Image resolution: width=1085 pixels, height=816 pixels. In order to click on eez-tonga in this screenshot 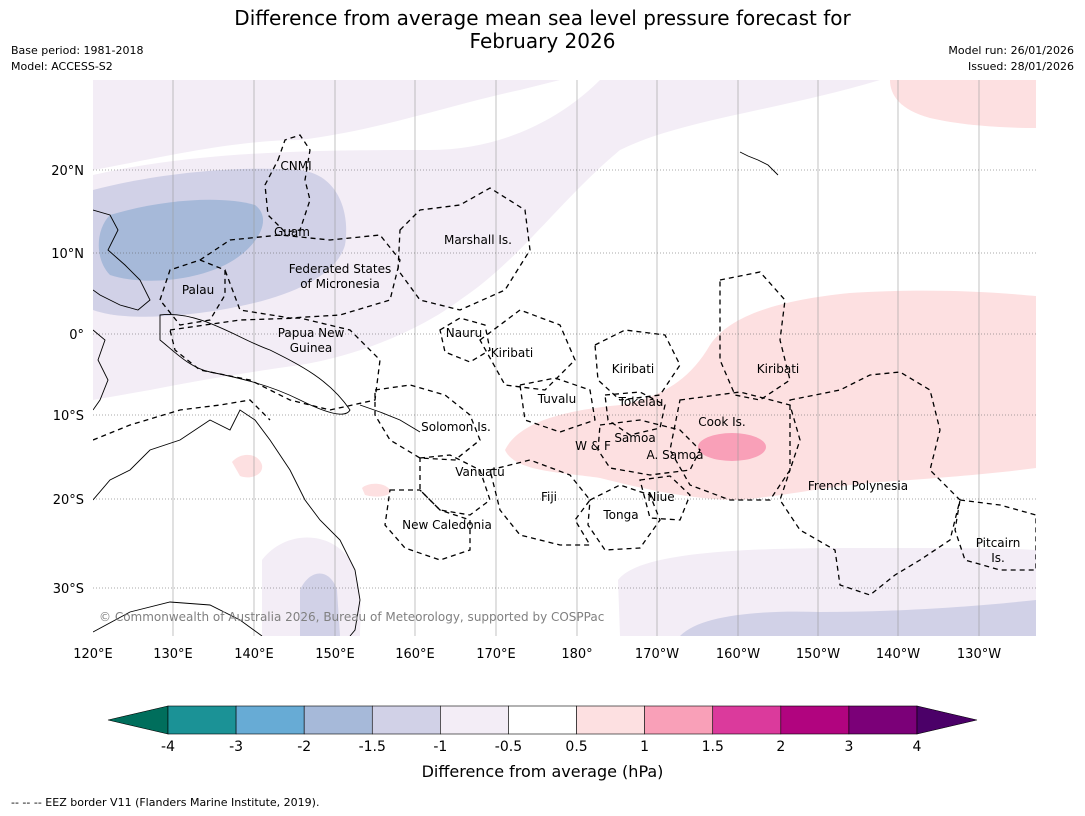, I will do `click(624, 517)`.